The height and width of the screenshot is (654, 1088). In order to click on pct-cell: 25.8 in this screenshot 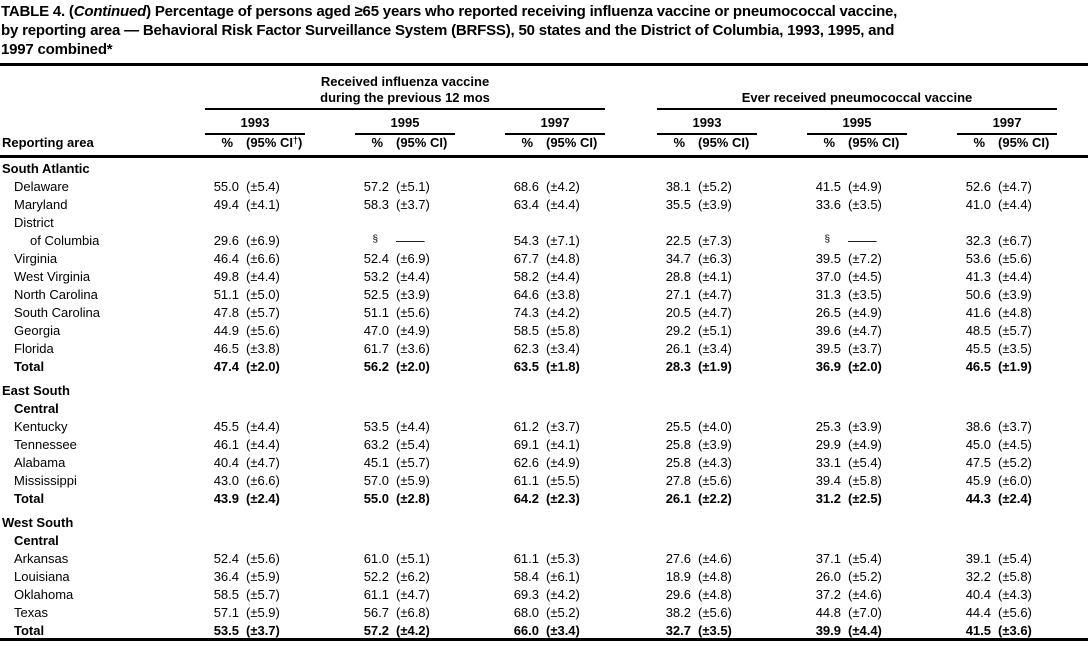, I will do `click(674, 443)`.